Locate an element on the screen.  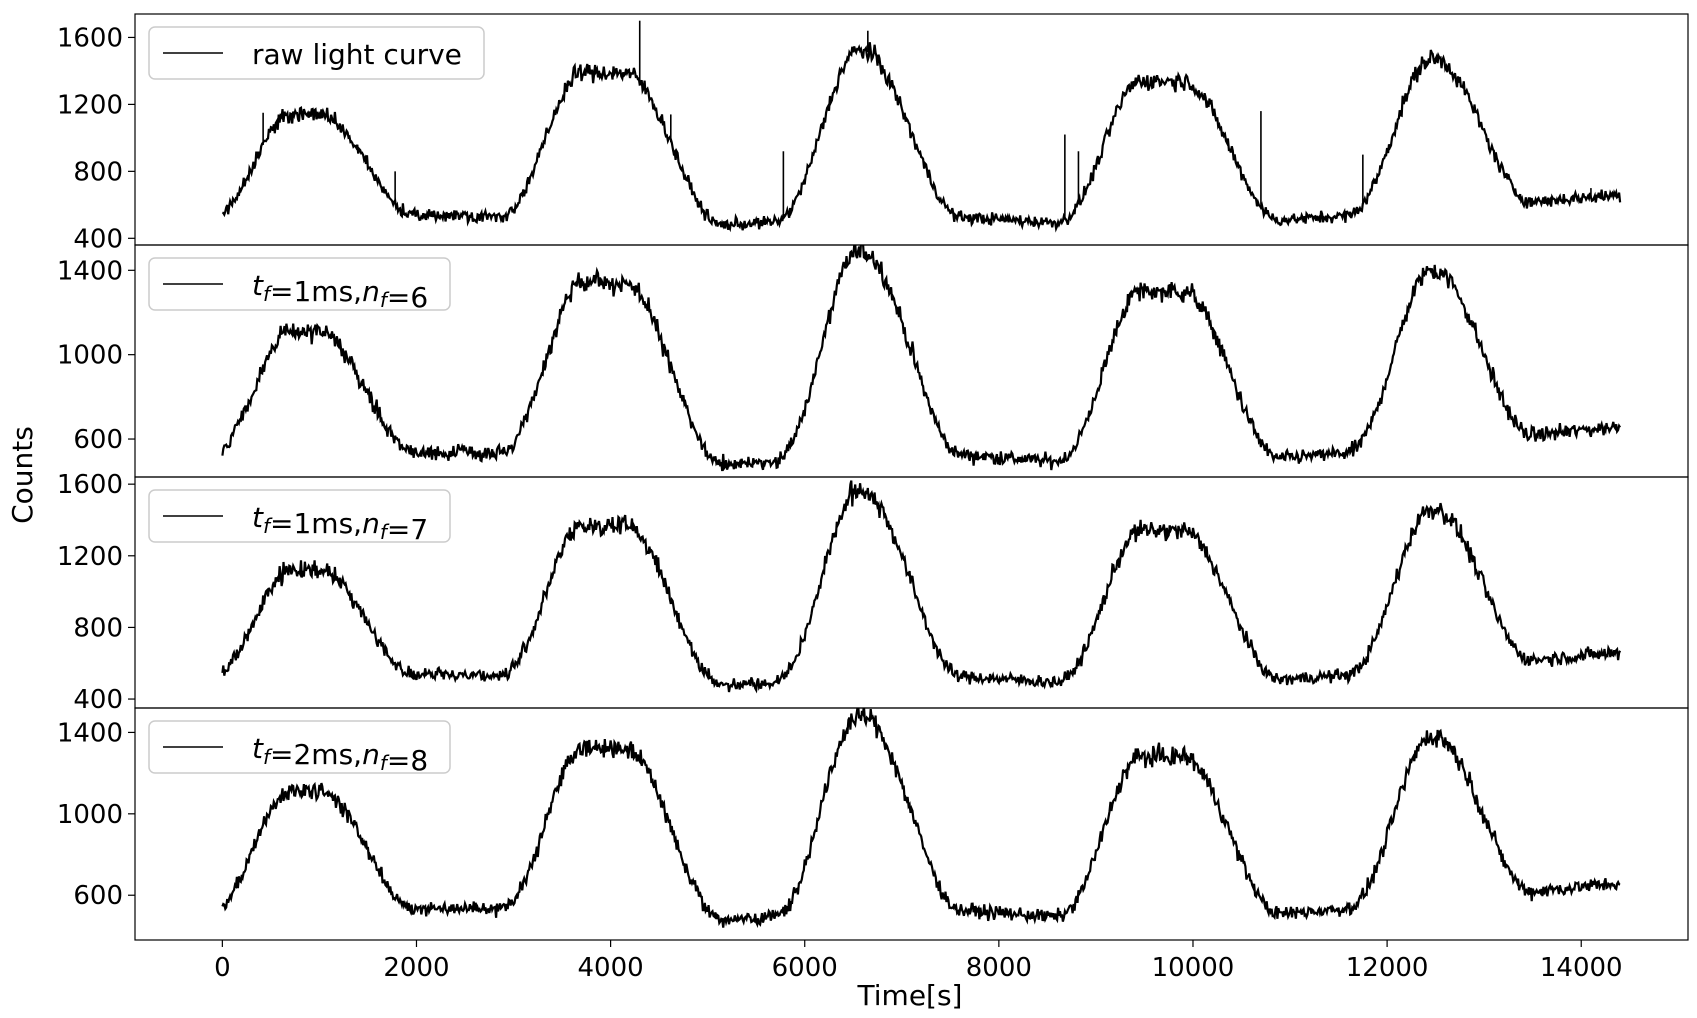
x-tick-label: 2000 is located at coordinates (416, 968).